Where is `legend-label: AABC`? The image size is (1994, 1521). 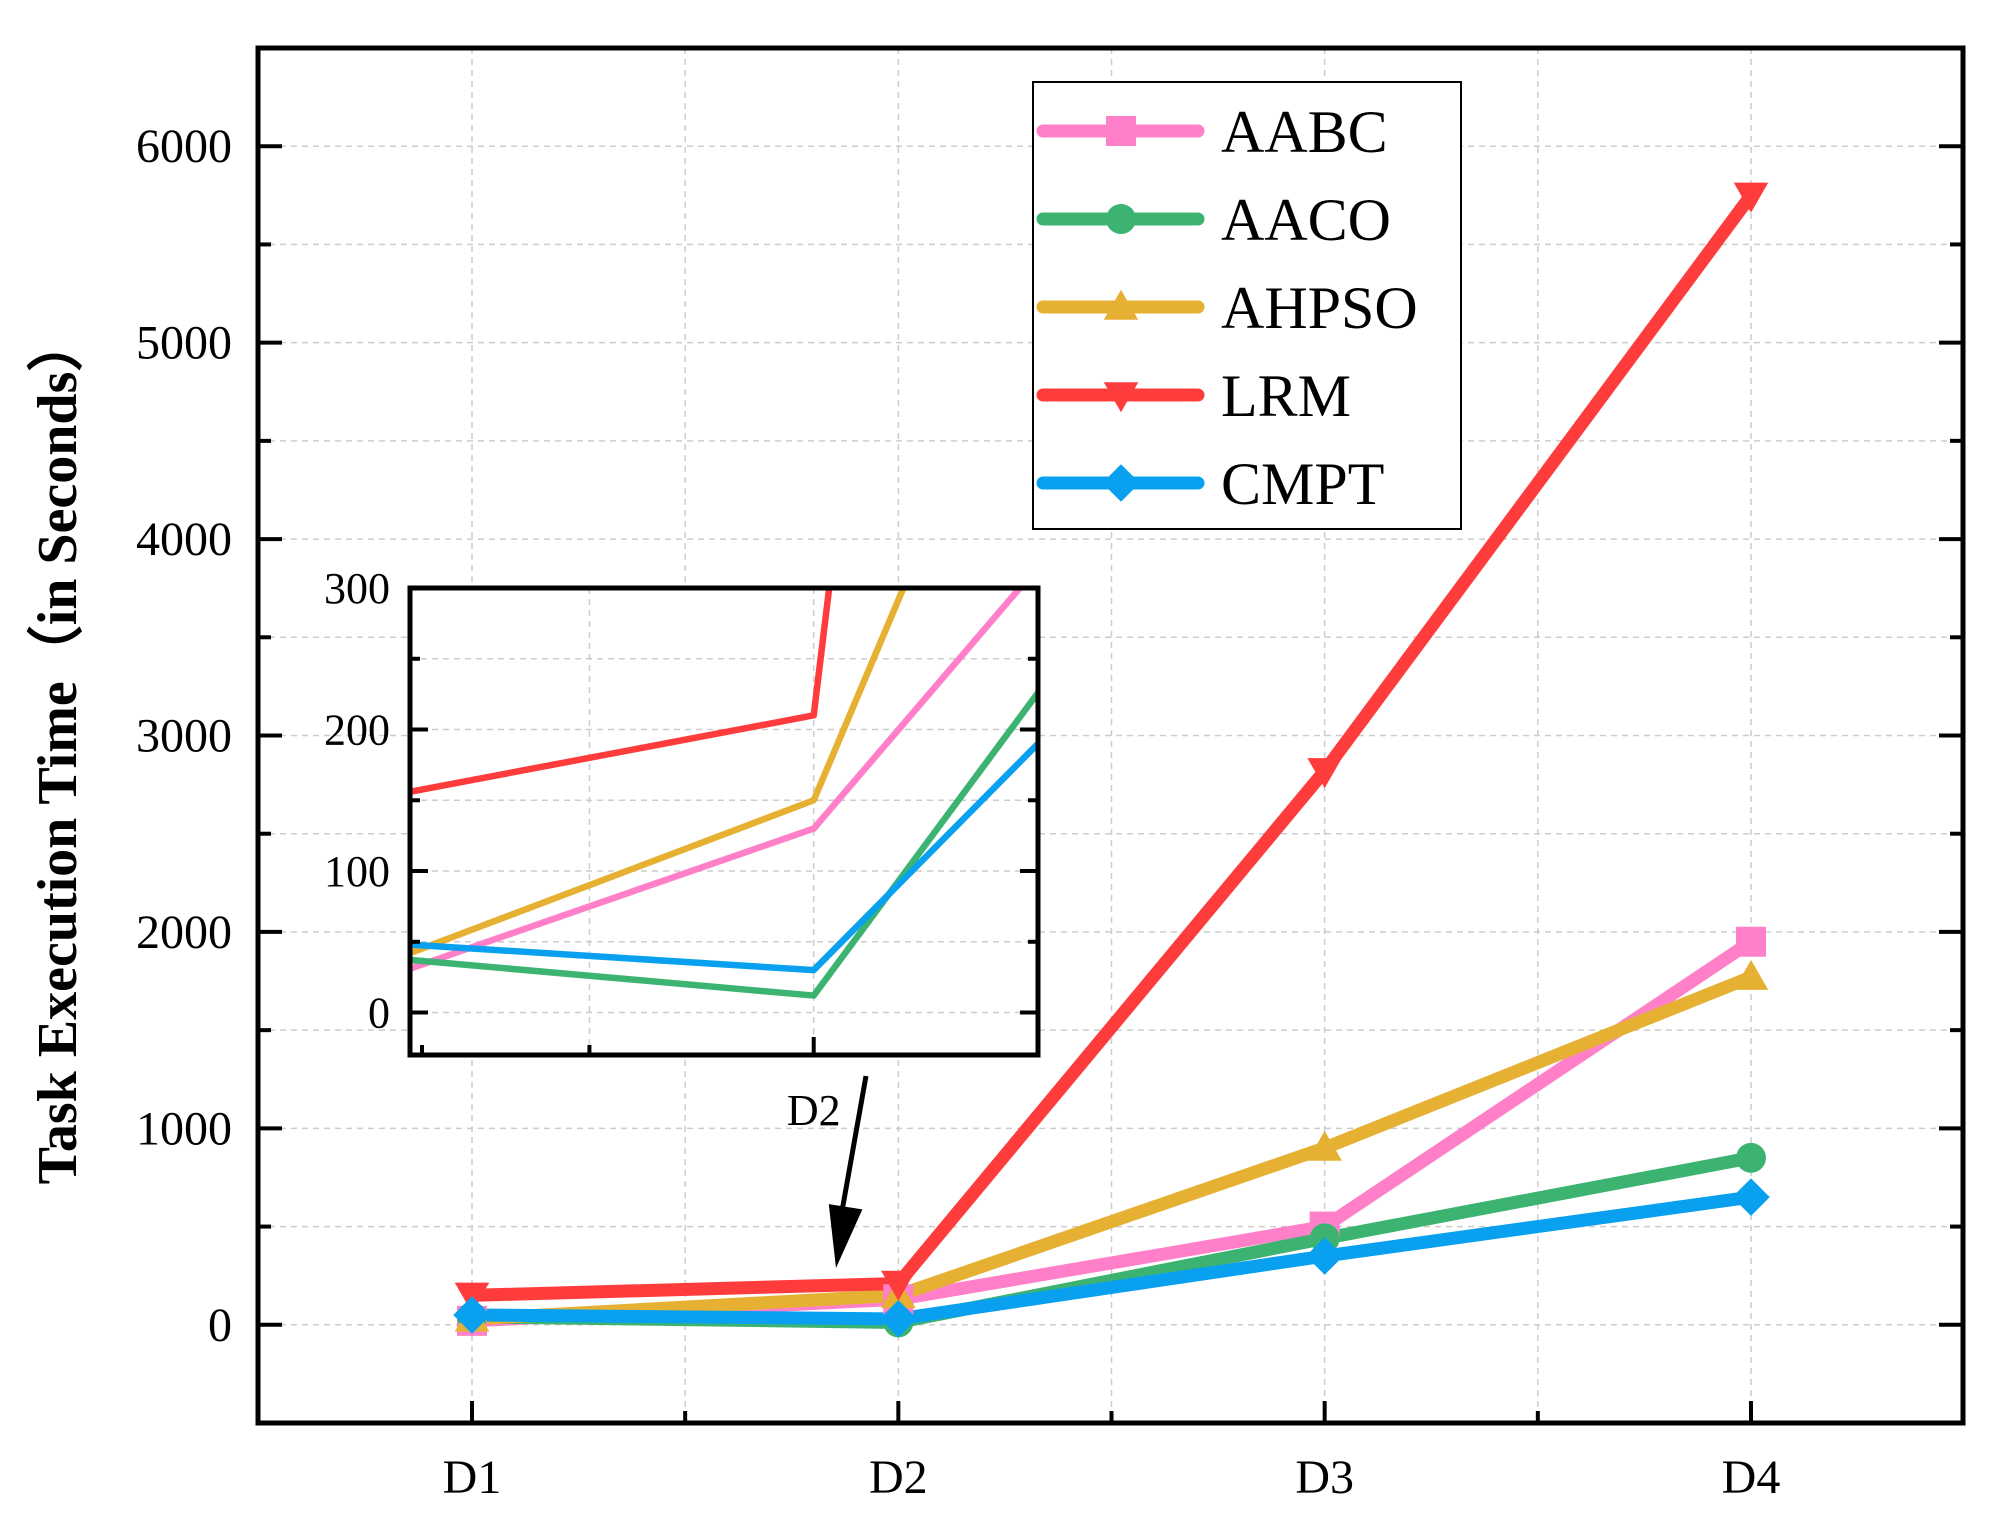 legend-label: AABC is located at coordinates (1304, 132).